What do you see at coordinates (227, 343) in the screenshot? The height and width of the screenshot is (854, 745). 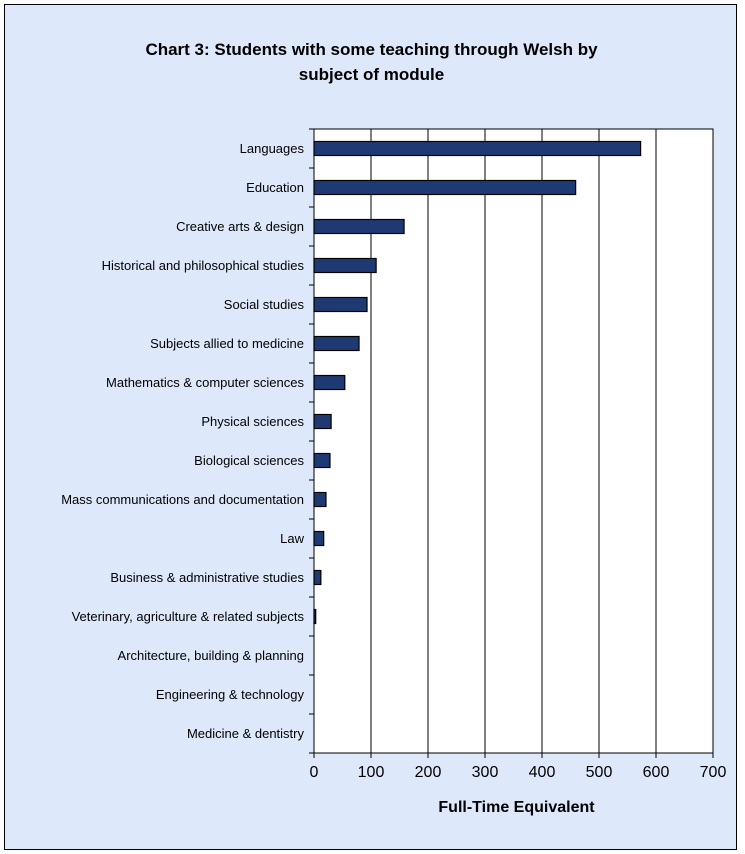 I see `category-label: Subjects allied to medicine` at bounding box center [227, 343].